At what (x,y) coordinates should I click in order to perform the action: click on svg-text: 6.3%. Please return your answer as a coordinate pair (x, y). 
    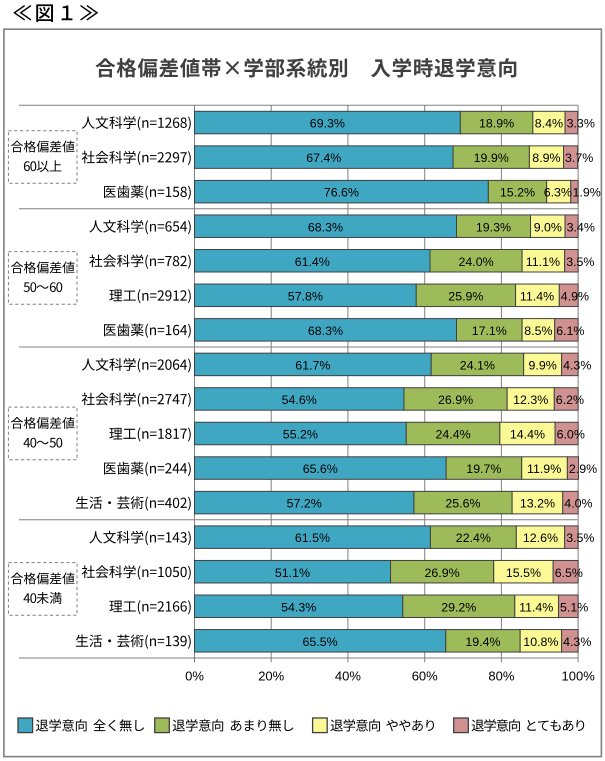
    Looking at the image, I should click on (558, 193).